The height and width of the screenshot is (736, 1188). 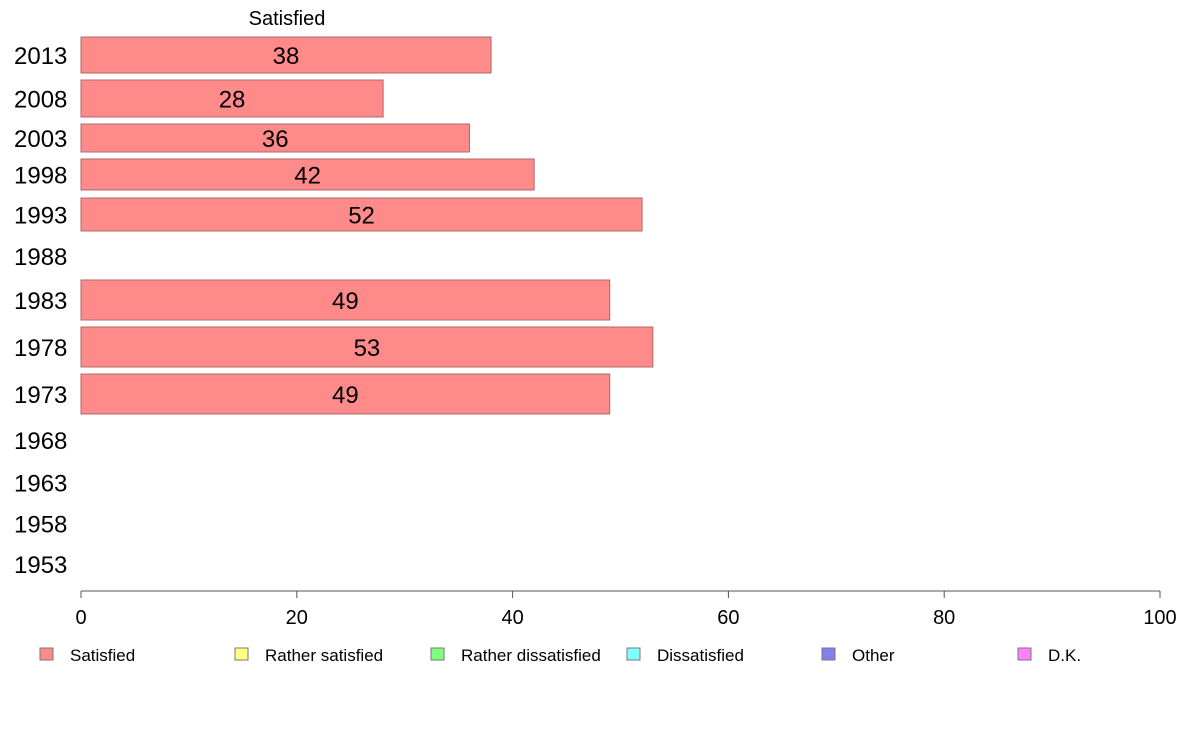 I want to click on year-label-1993: 1993, so click(x=40, y=216).